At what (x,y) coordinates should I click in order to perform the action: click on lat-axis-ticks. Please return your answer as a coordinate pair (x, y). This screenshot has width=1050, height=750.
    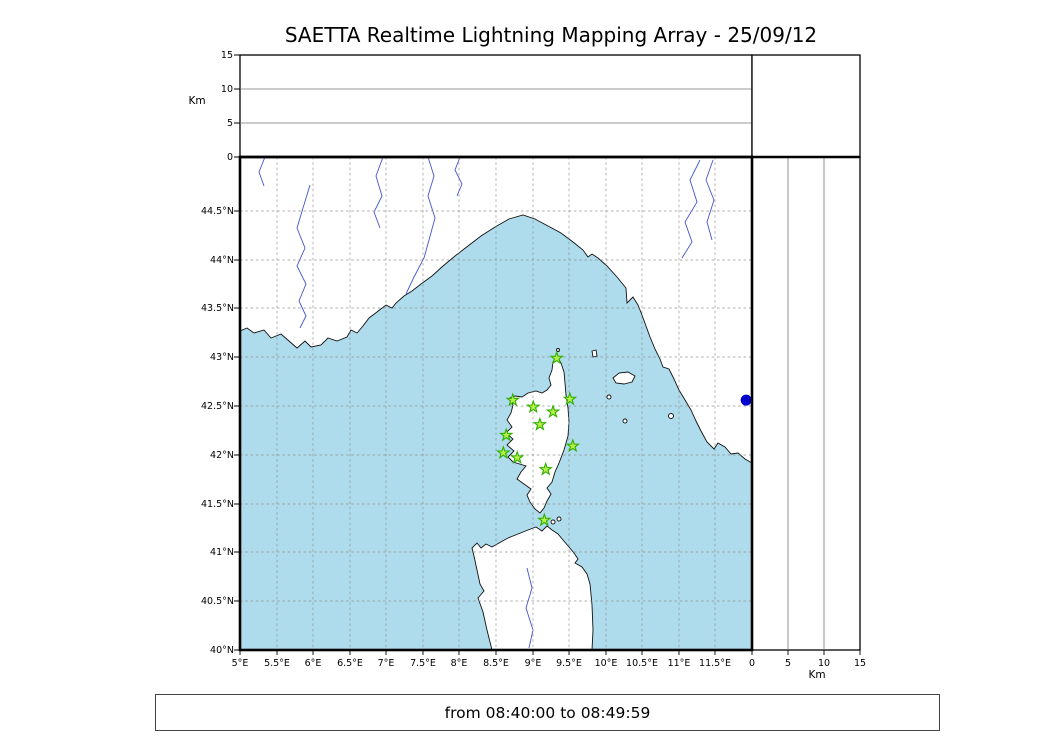
    Looking at the image, I should click on (237, 430).